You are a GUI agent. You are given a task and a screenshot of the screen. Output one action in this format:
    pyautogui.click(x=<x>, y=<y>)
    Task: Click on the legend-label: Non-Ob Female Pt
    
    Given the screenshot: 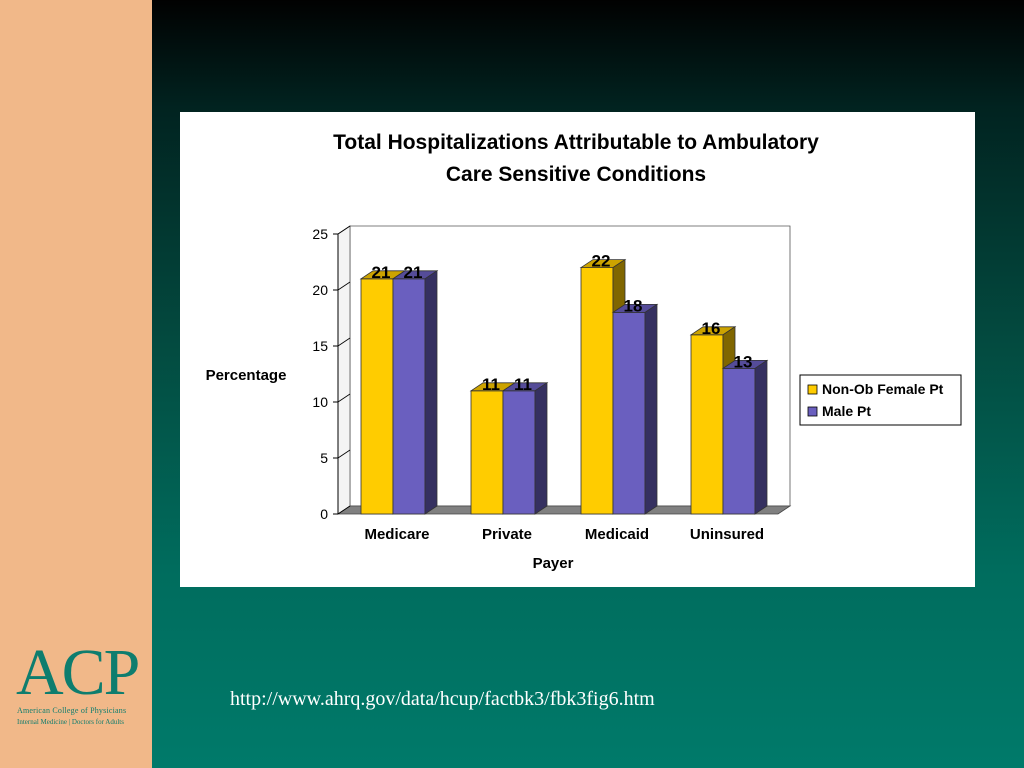 What is the action you would take?
    pyautogui.click(x=883, y=389)
    